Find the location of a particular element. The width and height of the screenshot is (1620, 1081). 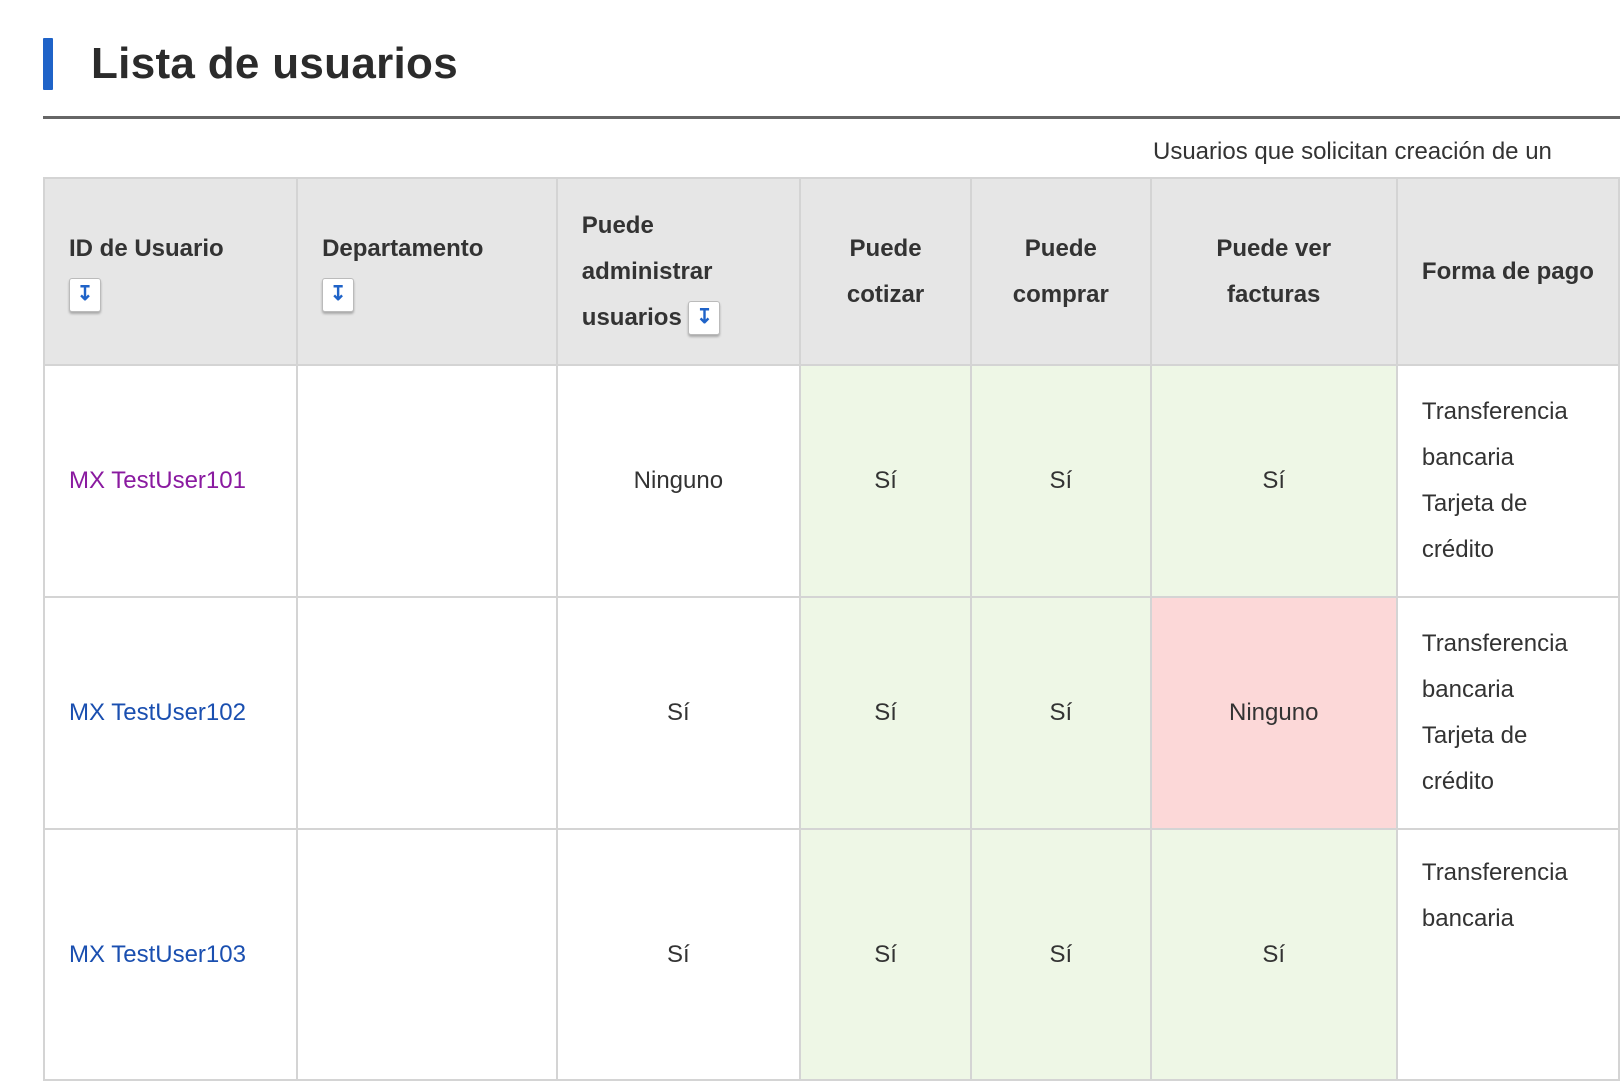

col-buy: Puede comprar is located at coordinates (1061, 271).